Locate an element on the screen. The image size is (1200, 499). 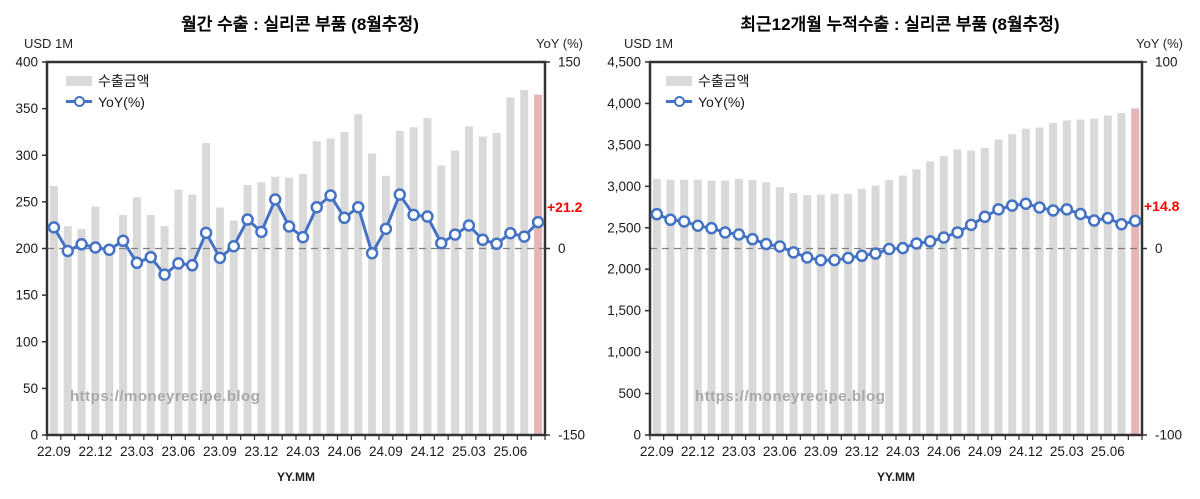
svg-text: 4,000 is located at coordinates (624, 103).